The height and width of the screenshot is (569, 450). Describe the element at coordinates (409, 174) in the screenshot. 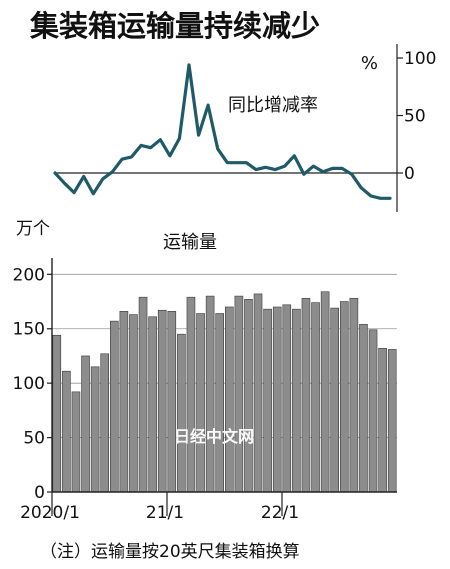

I see `line-ytick-label: 0` at that location.